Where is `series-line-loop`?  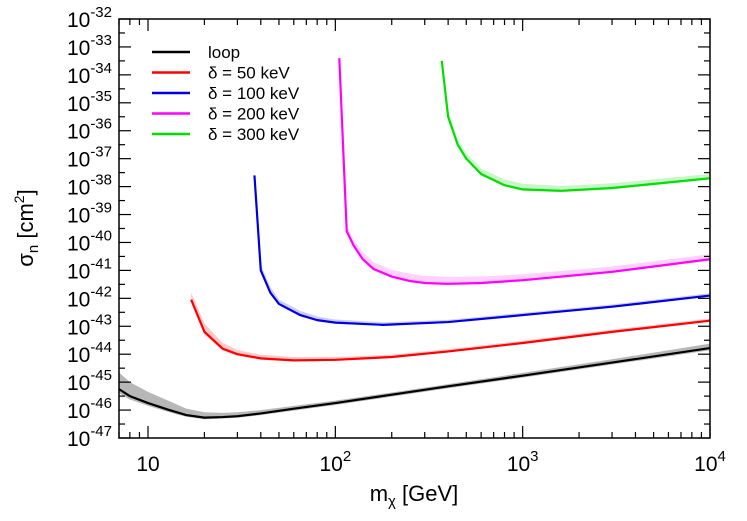
series-line-loop is located at coordinates (414, 382).